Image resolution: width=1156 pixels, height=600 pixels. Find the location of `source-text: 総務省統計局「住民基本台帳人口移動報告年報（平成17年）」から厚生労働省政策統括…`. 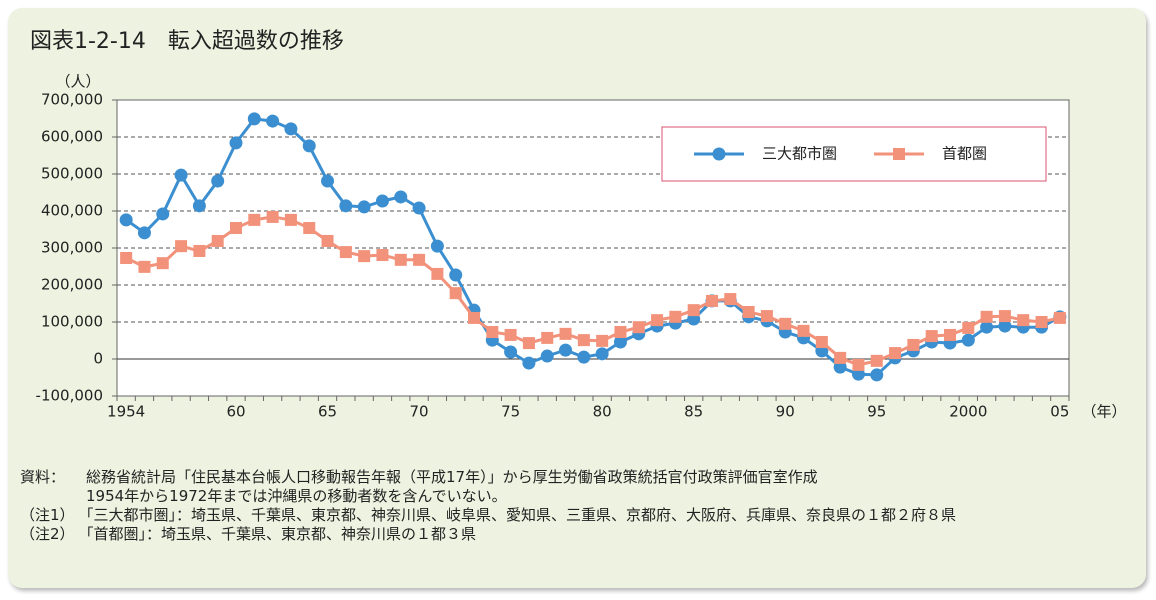

source-text: 総務省統計局「住民基本台帳人口移動報告年報（平成17年）」から厚生労働省政策統括… is located at coordinates (452, 477).